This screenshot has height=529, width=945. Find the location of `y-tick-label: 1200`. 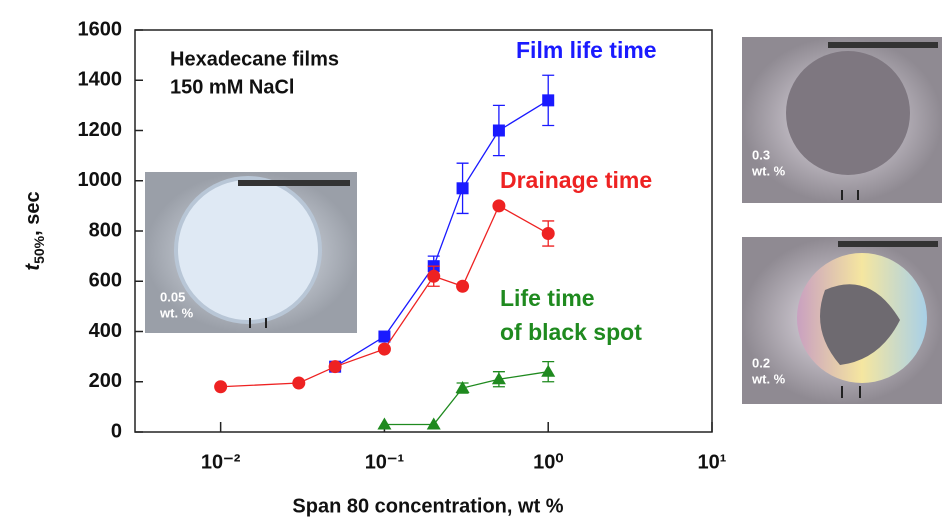

y-tick-label: 1200 is located at coordinates (100, 130).